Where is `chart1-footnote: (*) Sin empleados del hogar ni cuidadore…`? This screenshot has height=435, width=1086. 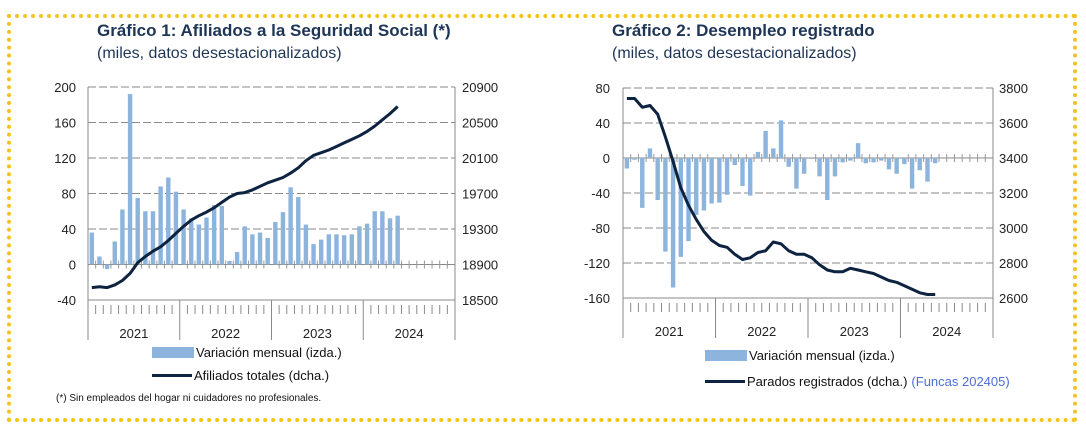
chart1-footnote: (*) Sin empleados del hogar ni cuidadore… is located at coordinates (189, 398).